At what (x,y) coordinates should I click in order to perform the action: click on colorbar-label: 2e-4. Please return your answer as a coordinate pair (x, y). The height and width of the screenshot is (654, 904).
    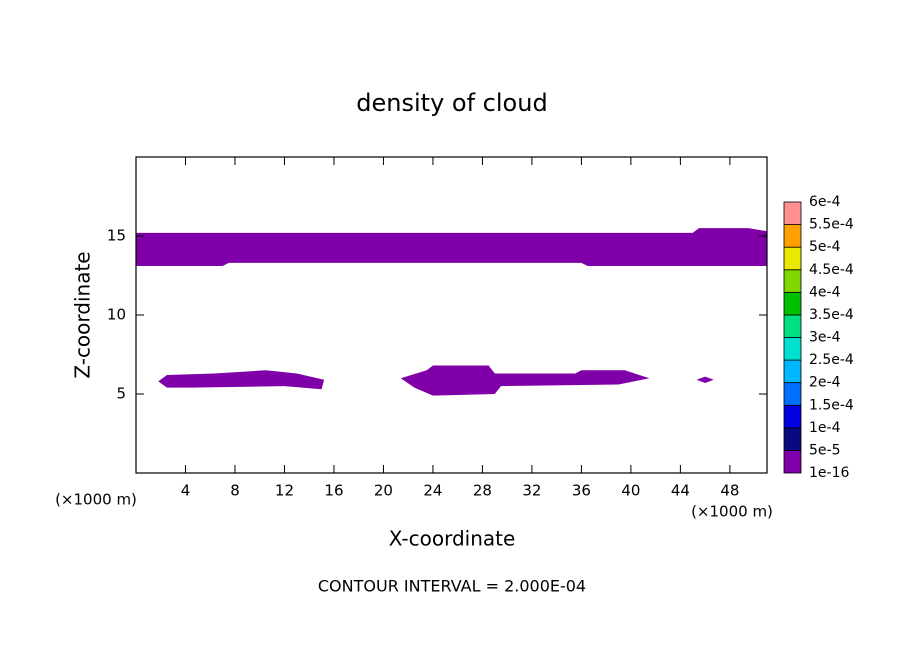
    Looking at the image, I should click on (825, 383).